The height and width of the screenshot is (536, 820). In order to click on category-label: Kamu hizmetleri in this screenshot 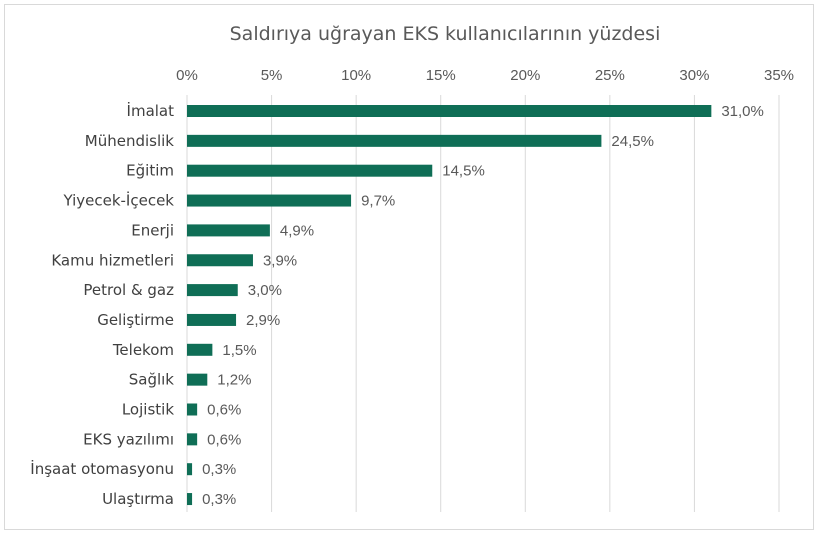, I will do `click(112, 260)`.